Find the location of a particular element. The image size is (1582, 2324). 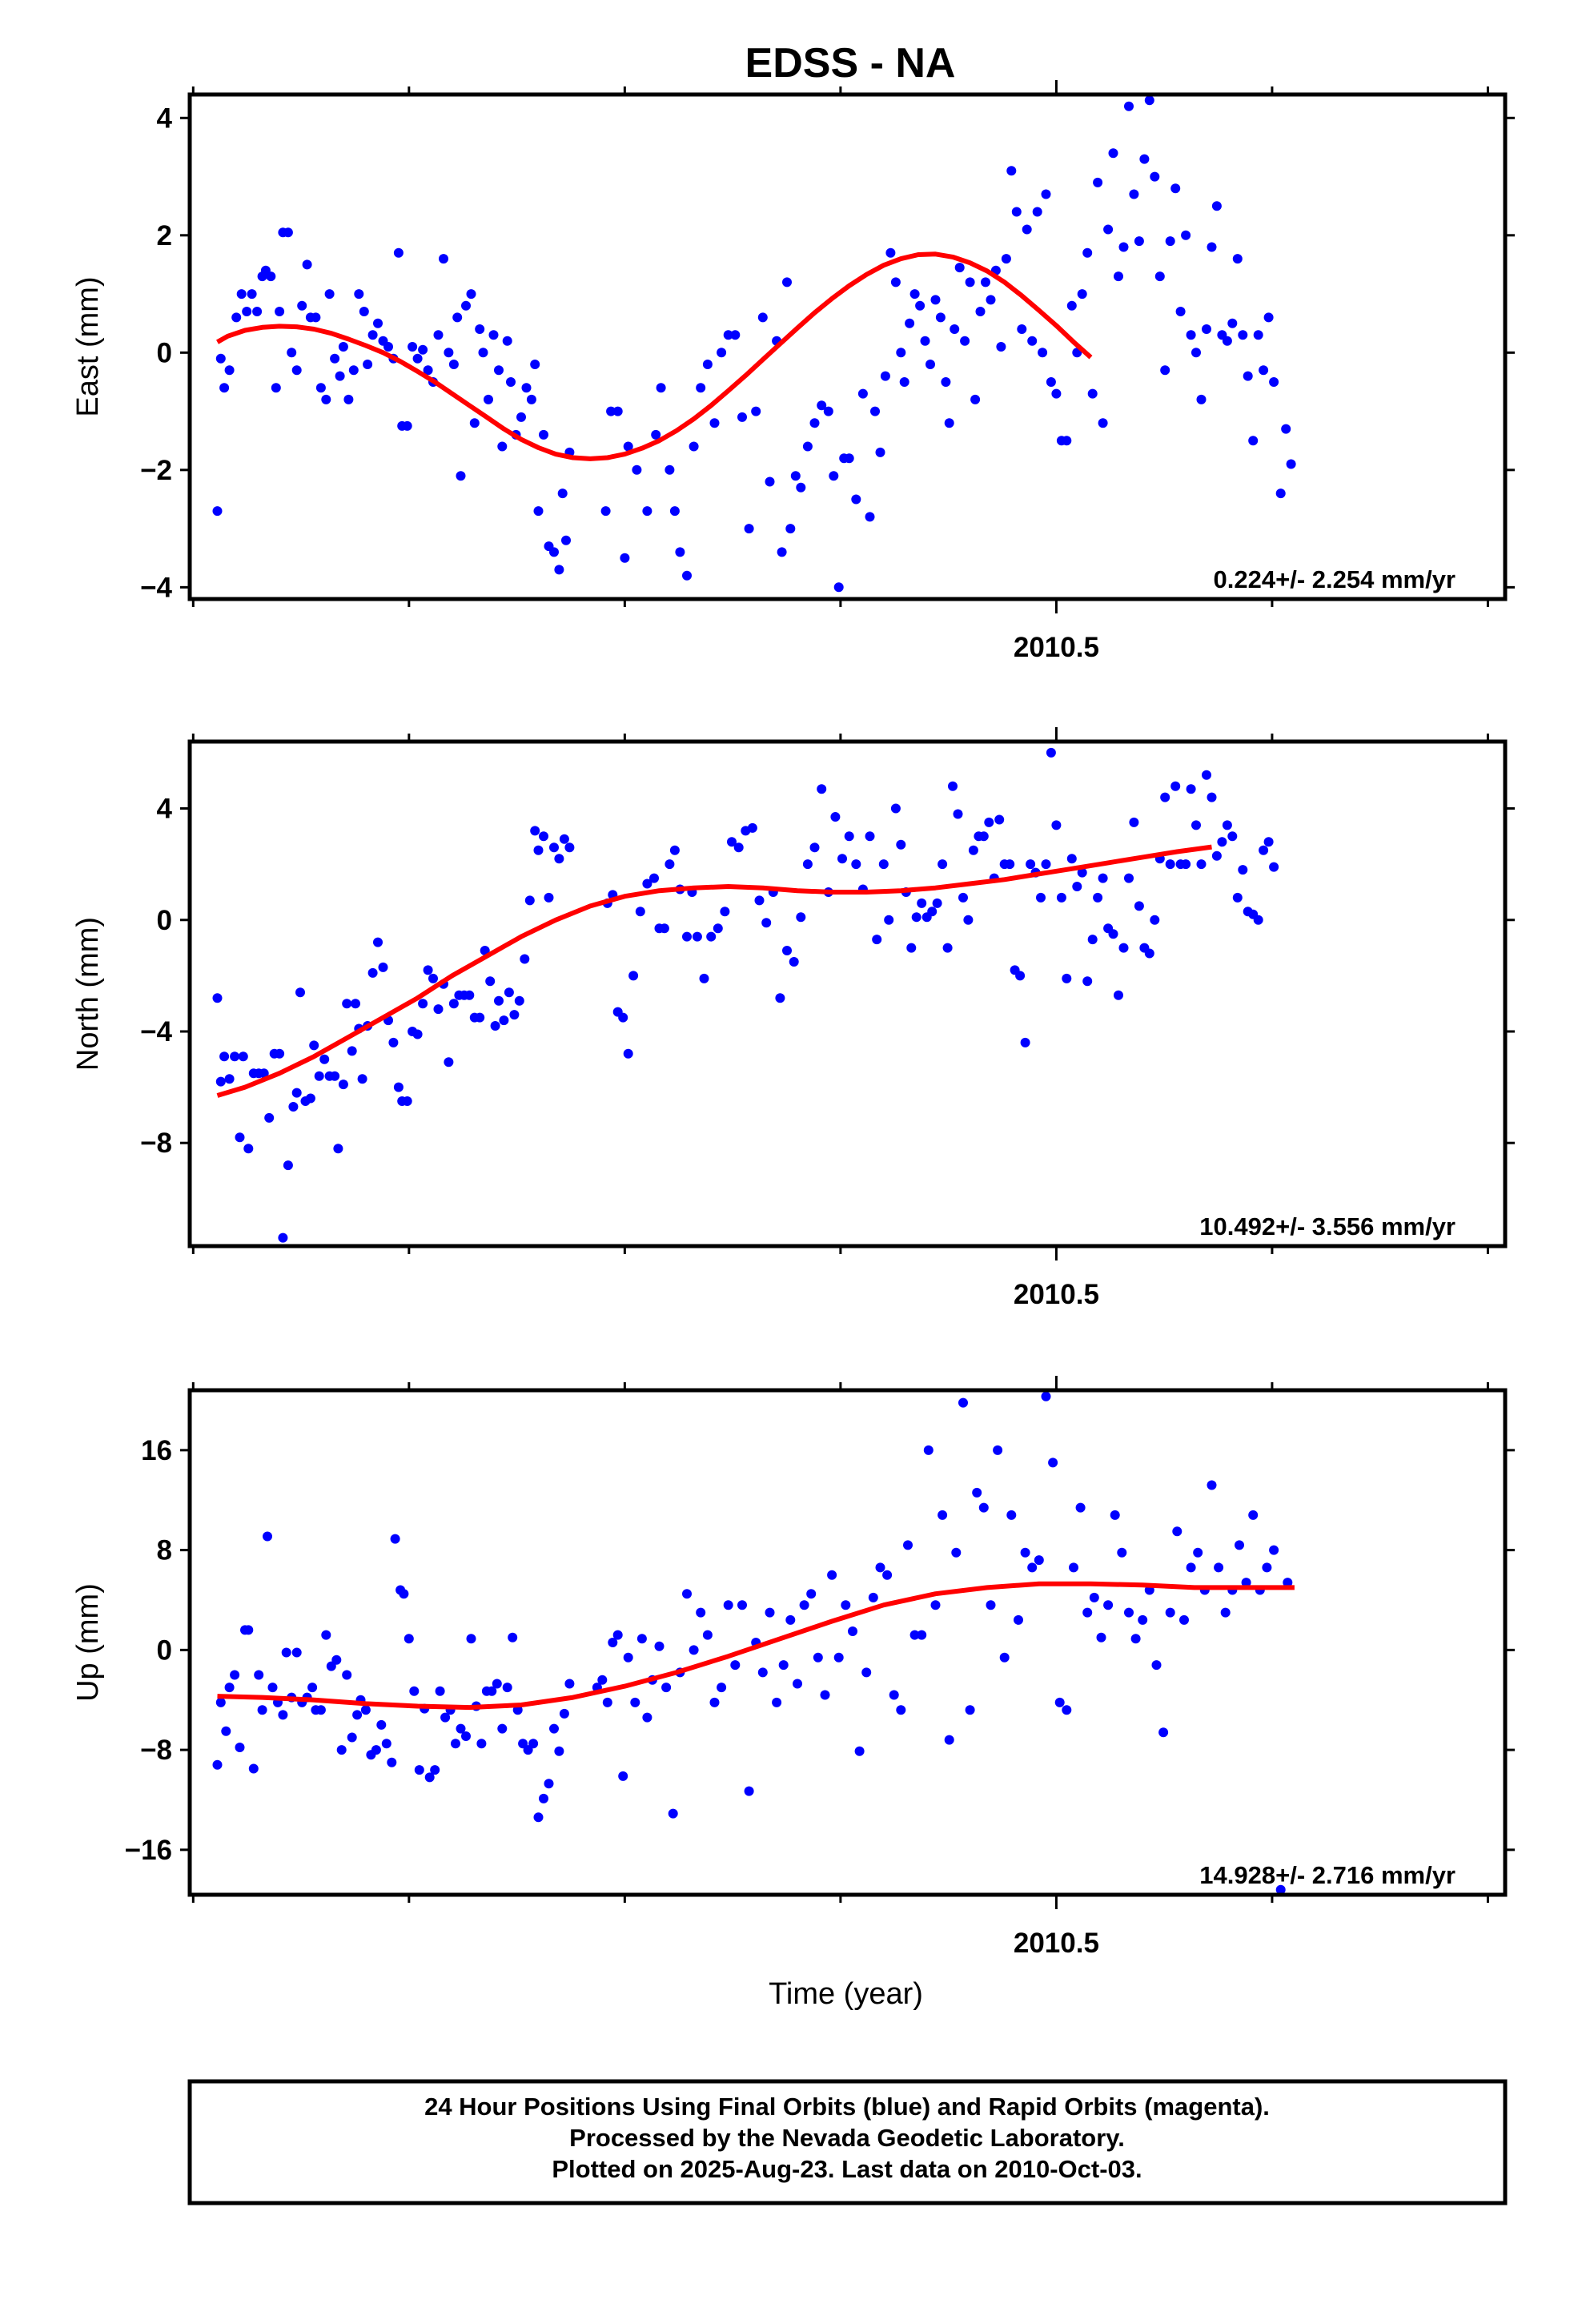

east-rate-label: 0.224+/- 2.254 mm/yr is located at coordinates (1335, 579).